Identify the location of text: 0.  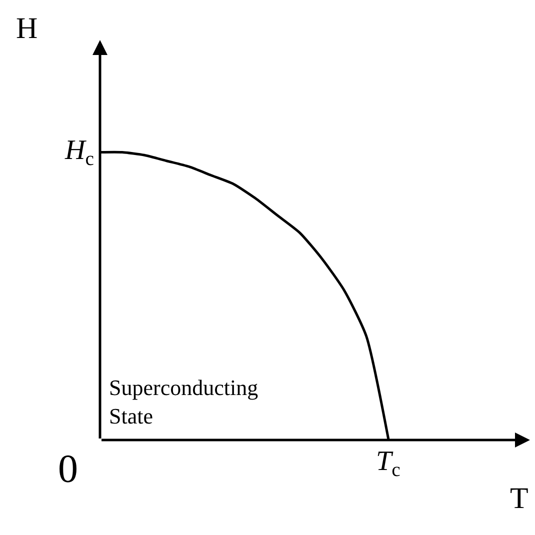
(68, 468).